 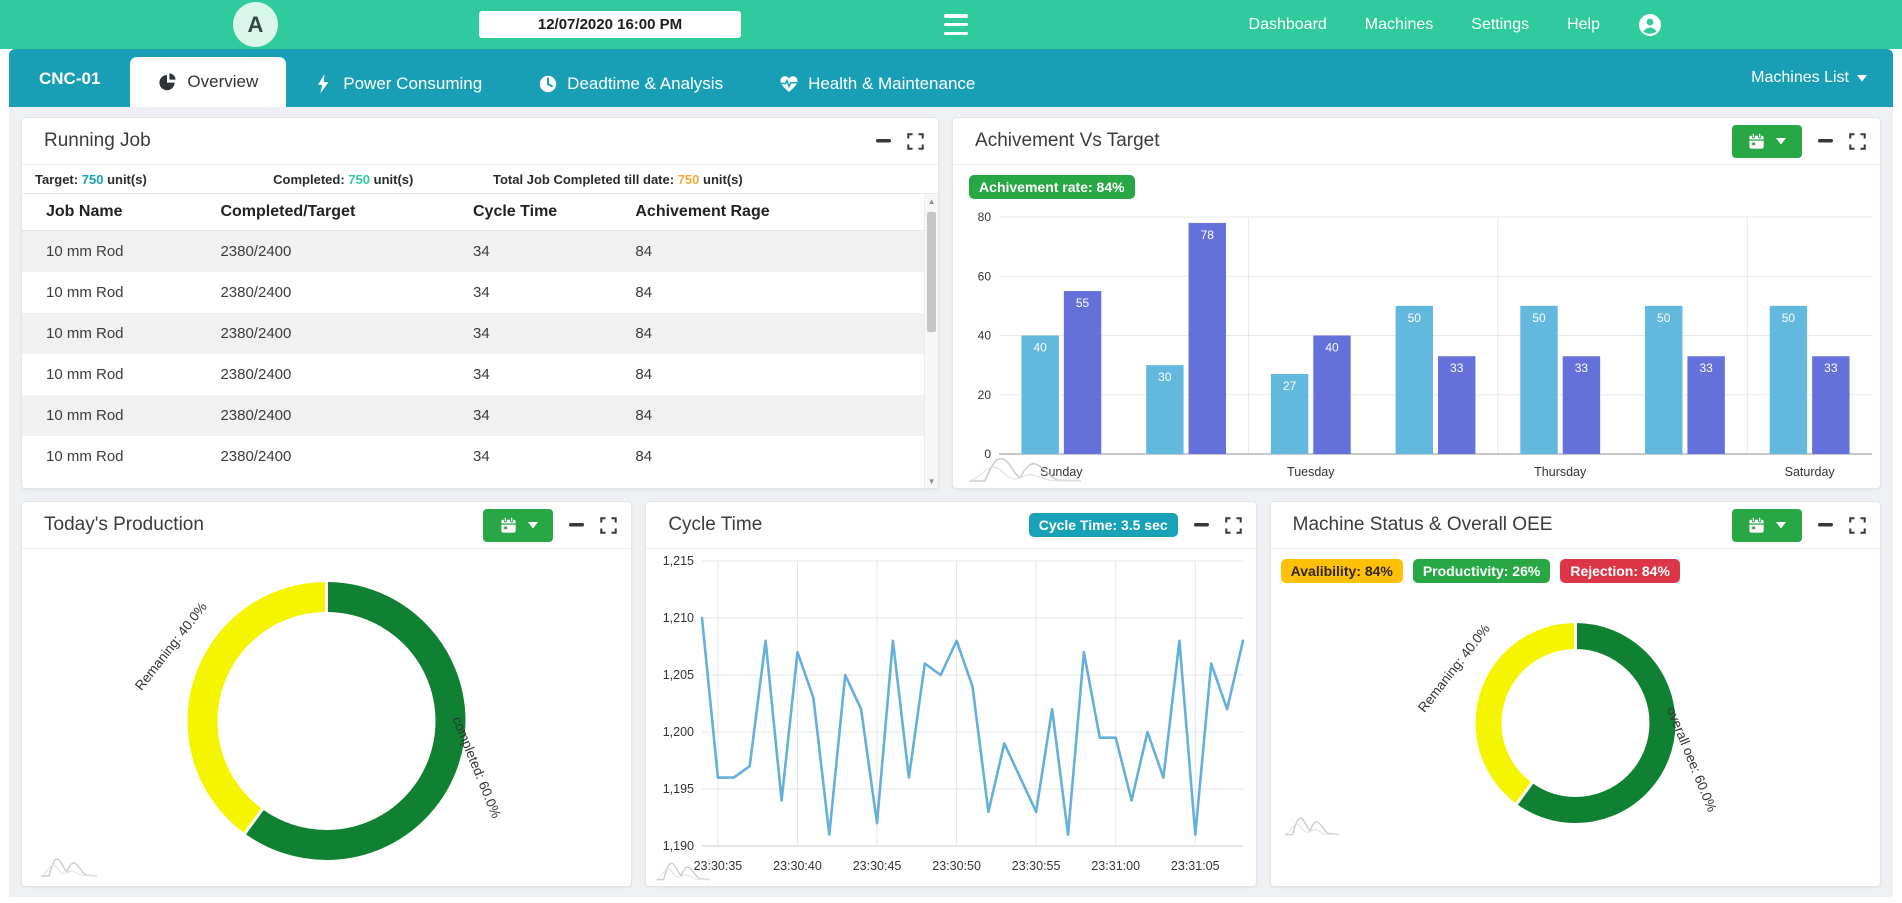 What do you see at coordinates (554, 212) in the screenshot?
I see `table-column-header: Cycle Time` at bounding box center [554, 212].